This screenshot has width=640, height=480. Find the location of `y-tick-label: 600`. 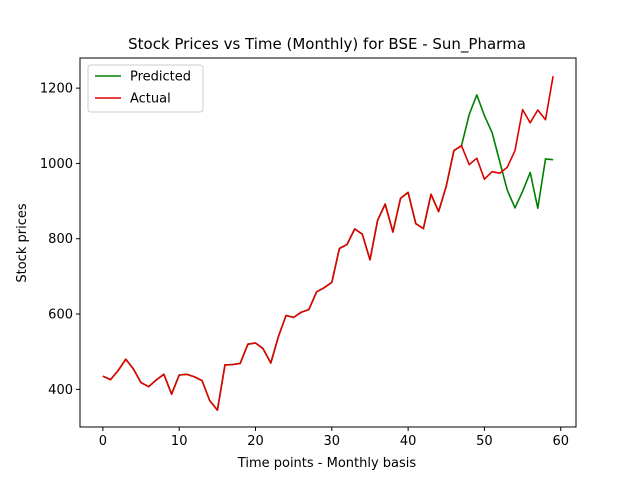

y-tick-label: 600 is located at coordinates (60, 315).